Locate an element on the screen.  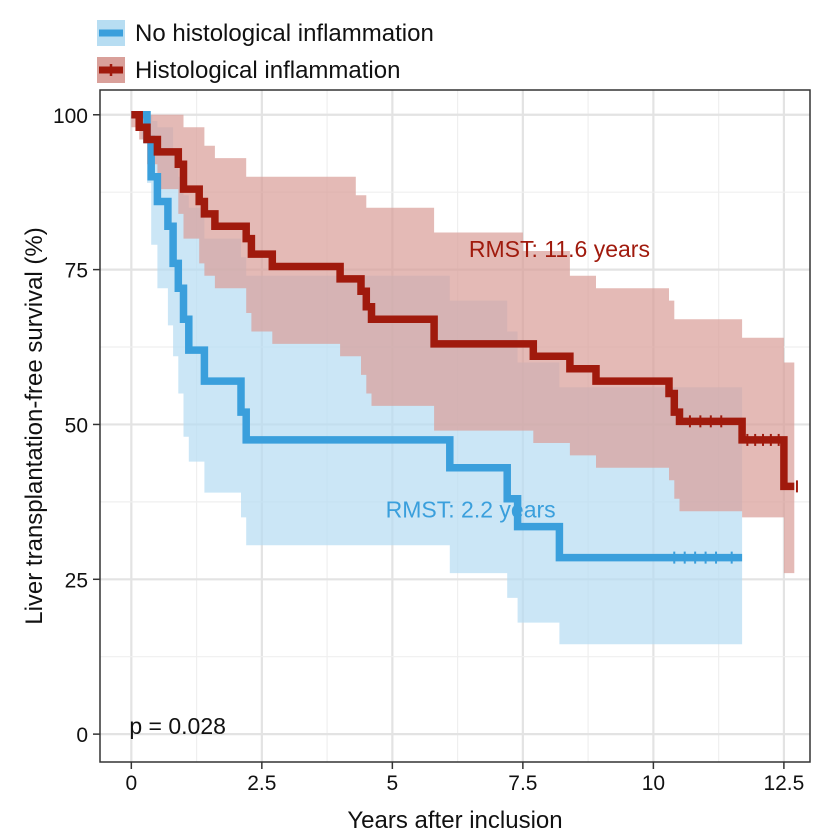
annotation-rmst-no-inflammation: RMST: 2.2 years is located at coordinates (471, 509).